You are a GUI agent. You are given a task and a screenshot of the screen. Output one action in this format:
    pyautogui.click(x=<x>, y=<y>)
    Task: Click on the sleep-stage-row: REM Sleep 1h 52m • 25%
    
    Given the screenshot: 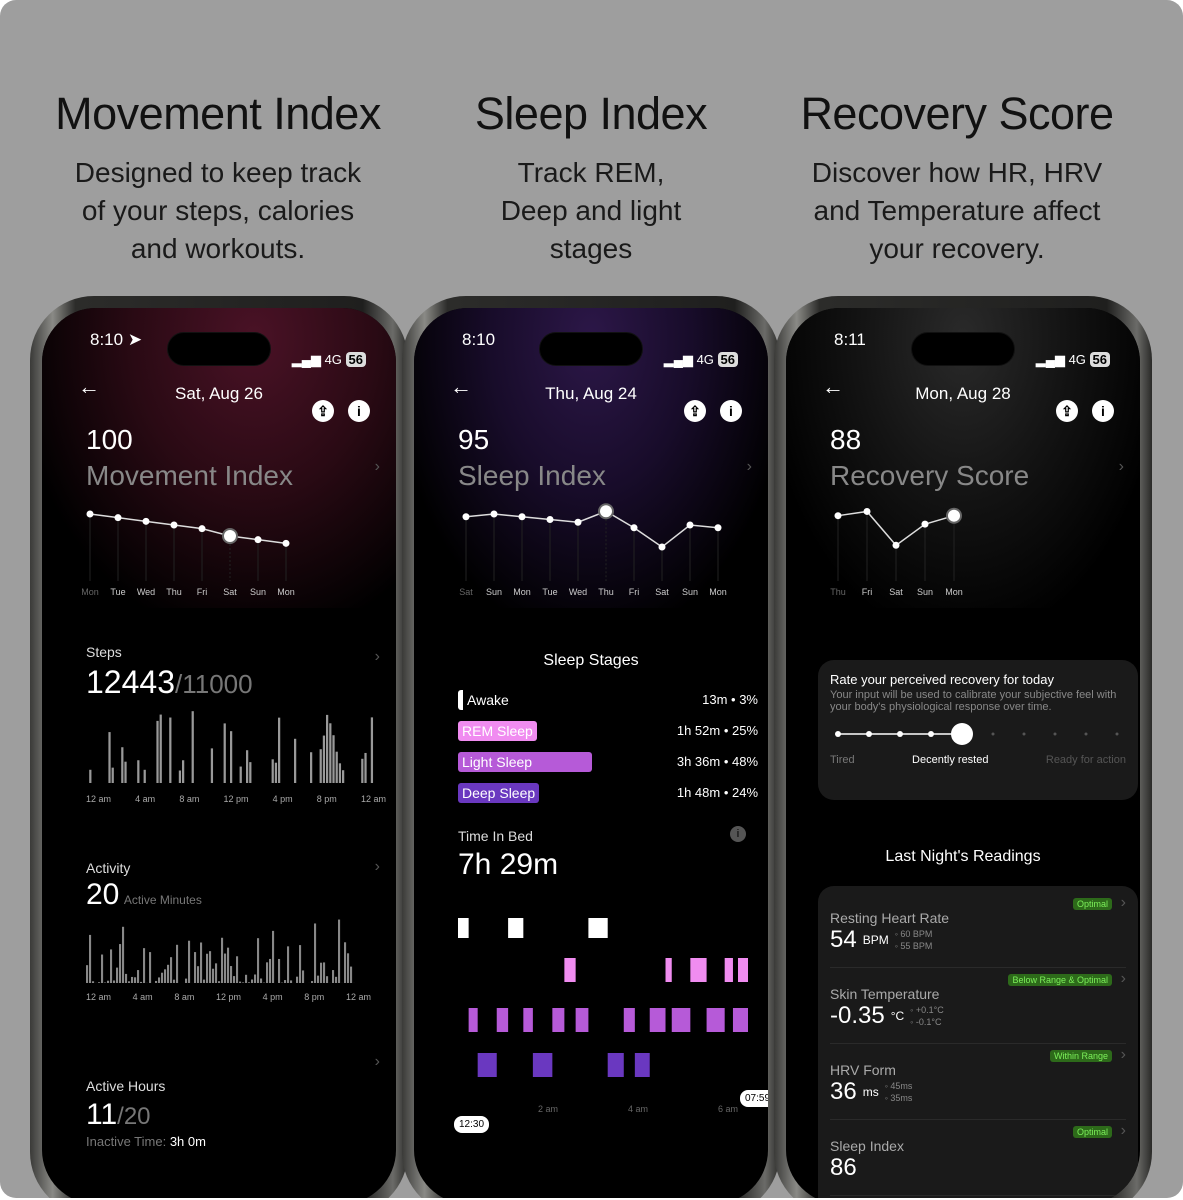 What is the action you would take?
    pyautogui.click(x=608, y=730)
    